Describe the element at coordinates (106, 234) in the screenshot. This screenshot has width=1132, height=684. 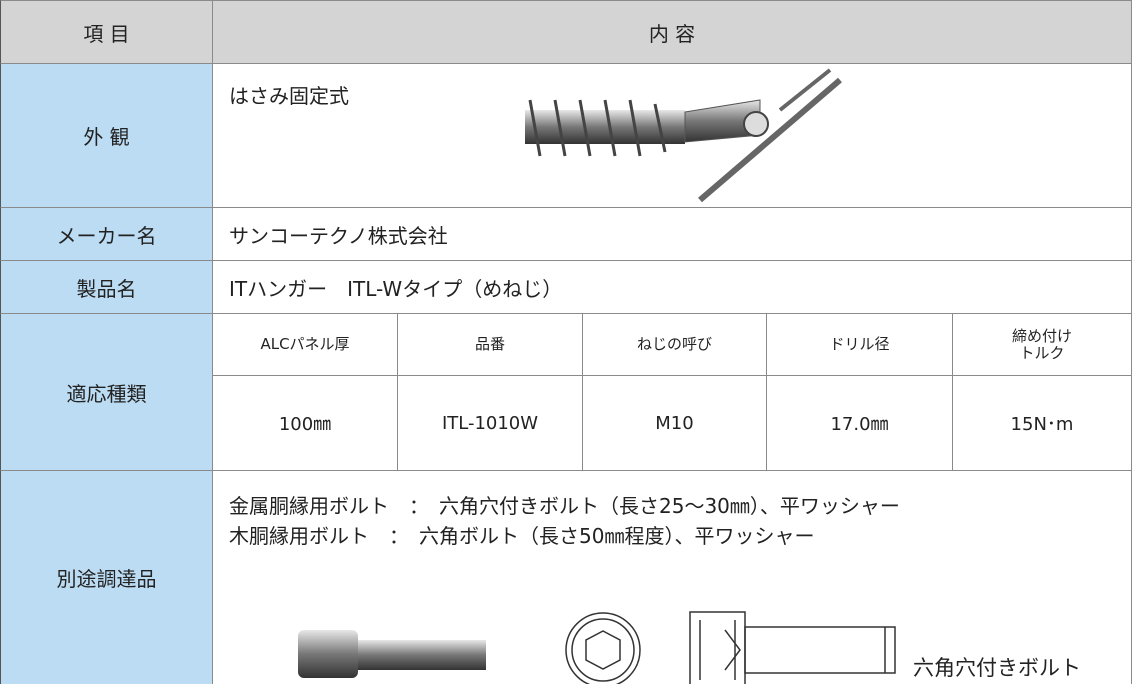
I see `row-label: メーカー名` at that location.